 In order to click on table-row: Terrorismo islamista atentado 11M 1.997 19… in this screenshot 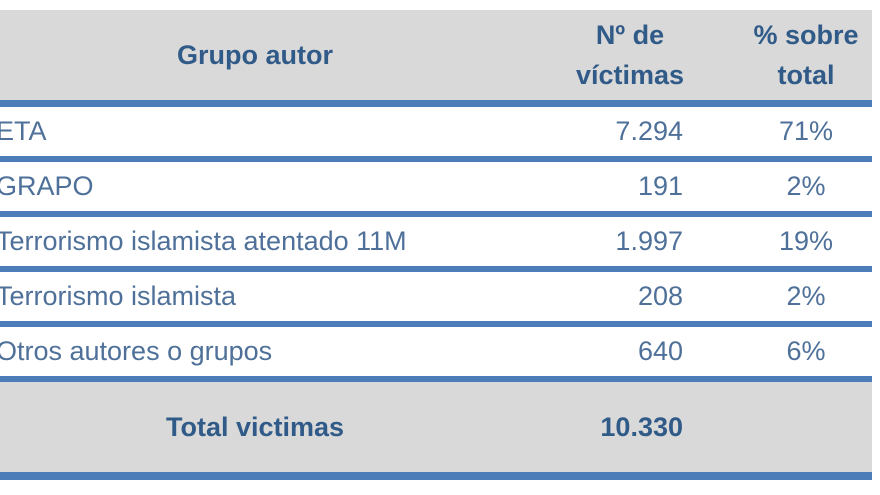, I will do `click(436, 243)`.